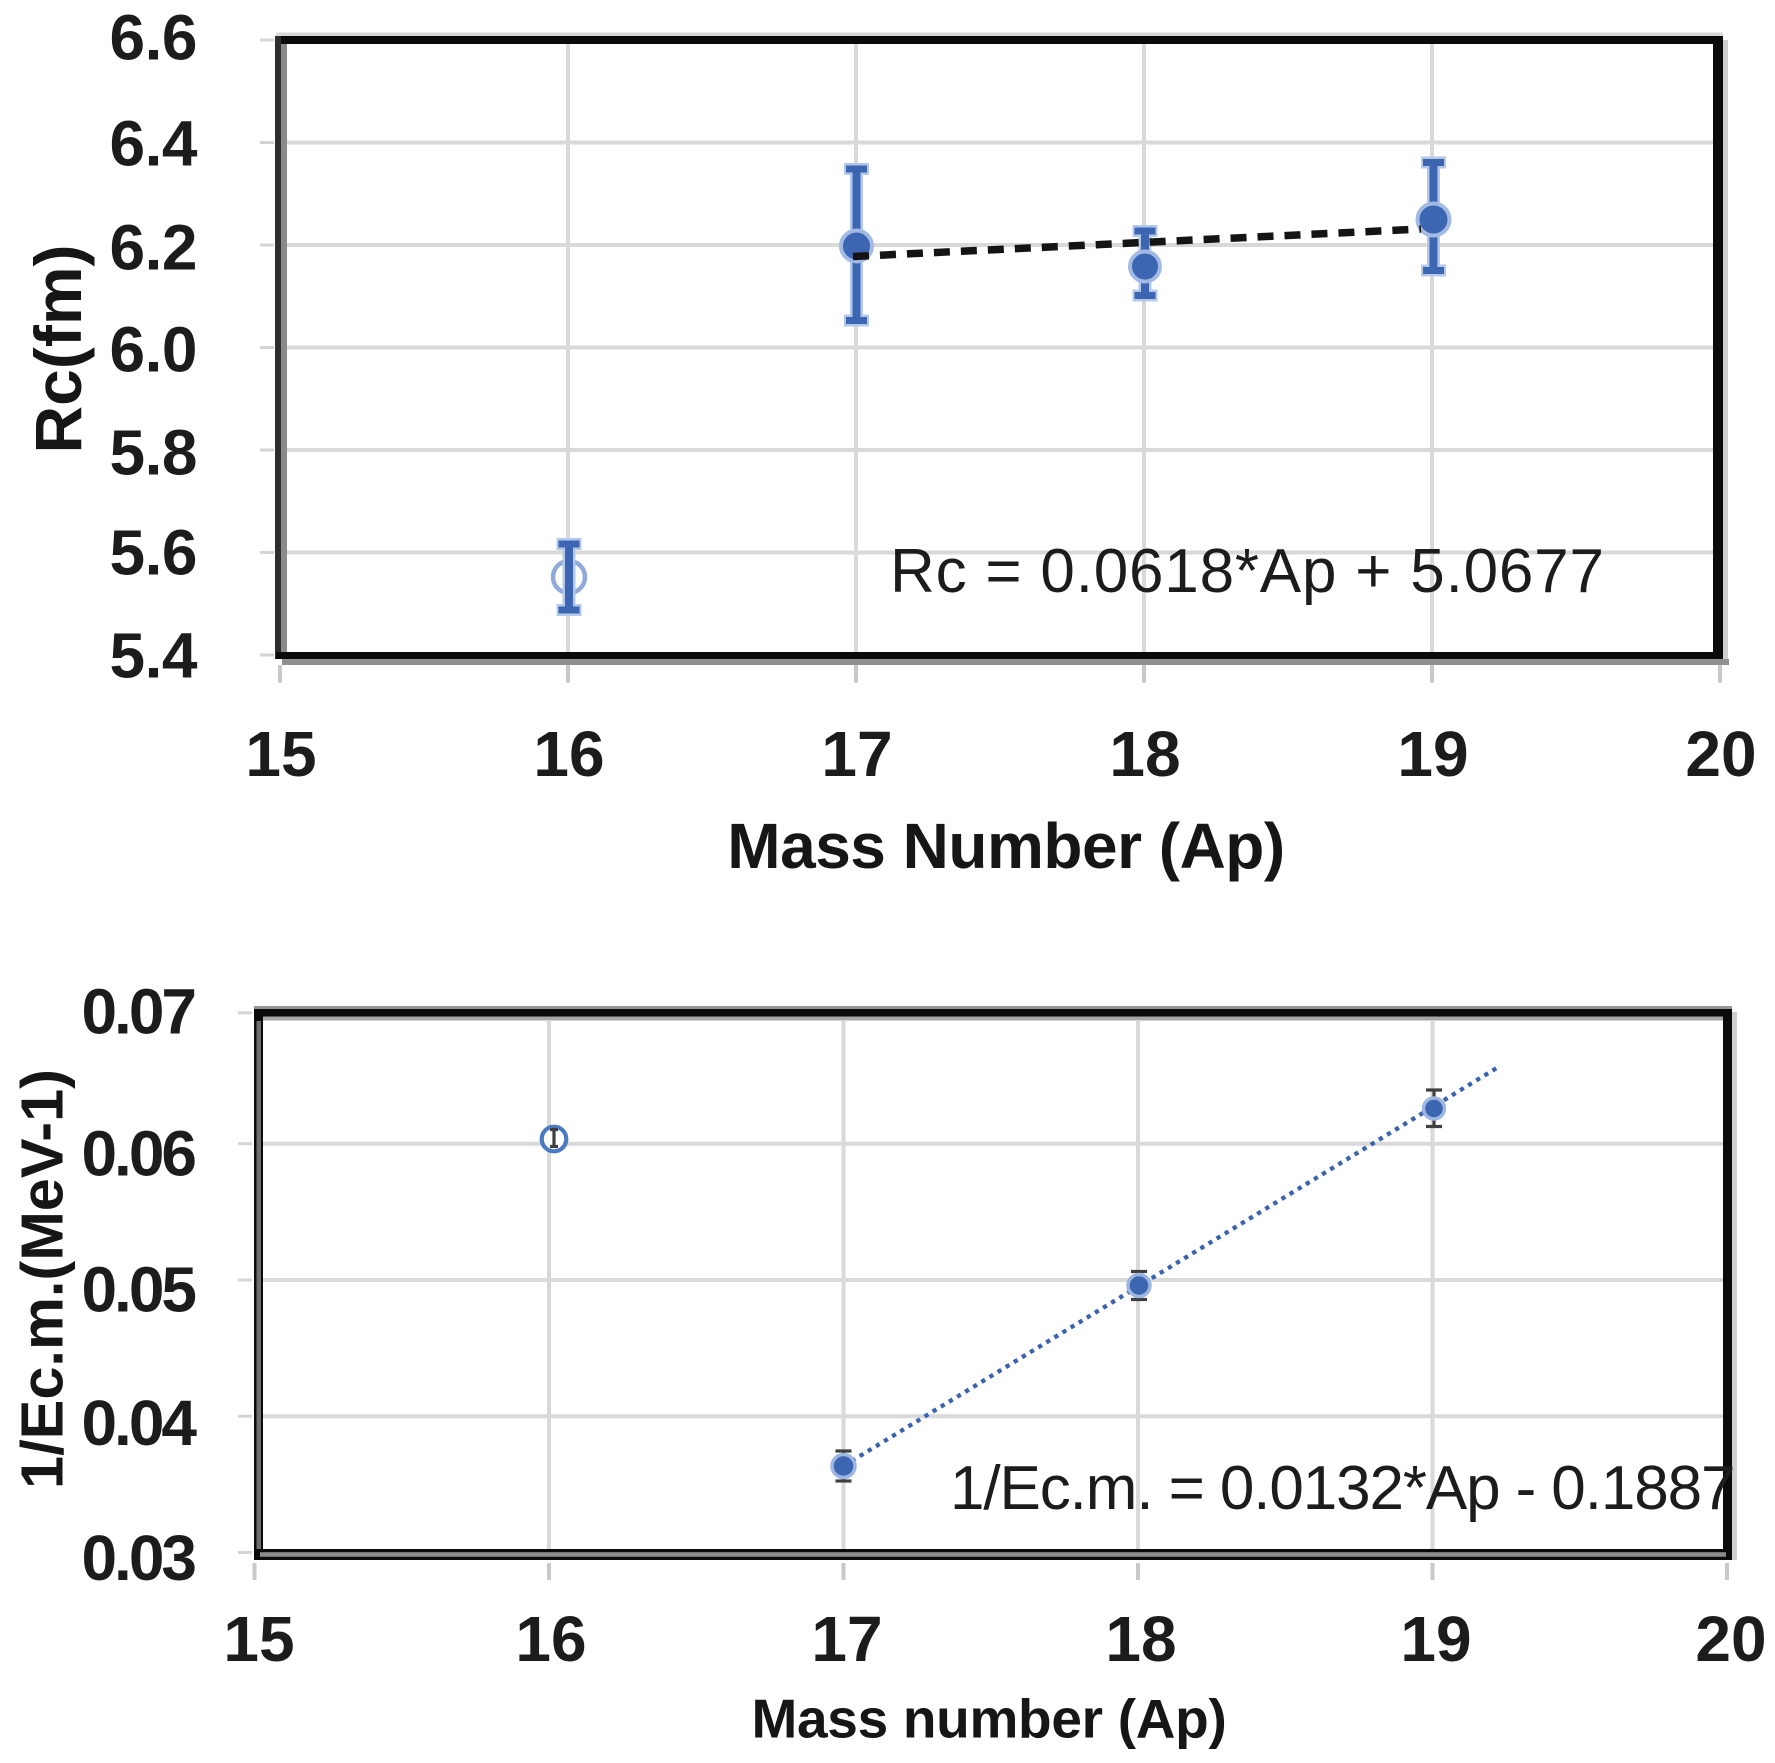  What do you see at coordinates (138, 1154) in the screenshot?
I see `svg-text: 0.06` at bounding box center [138, 1154].